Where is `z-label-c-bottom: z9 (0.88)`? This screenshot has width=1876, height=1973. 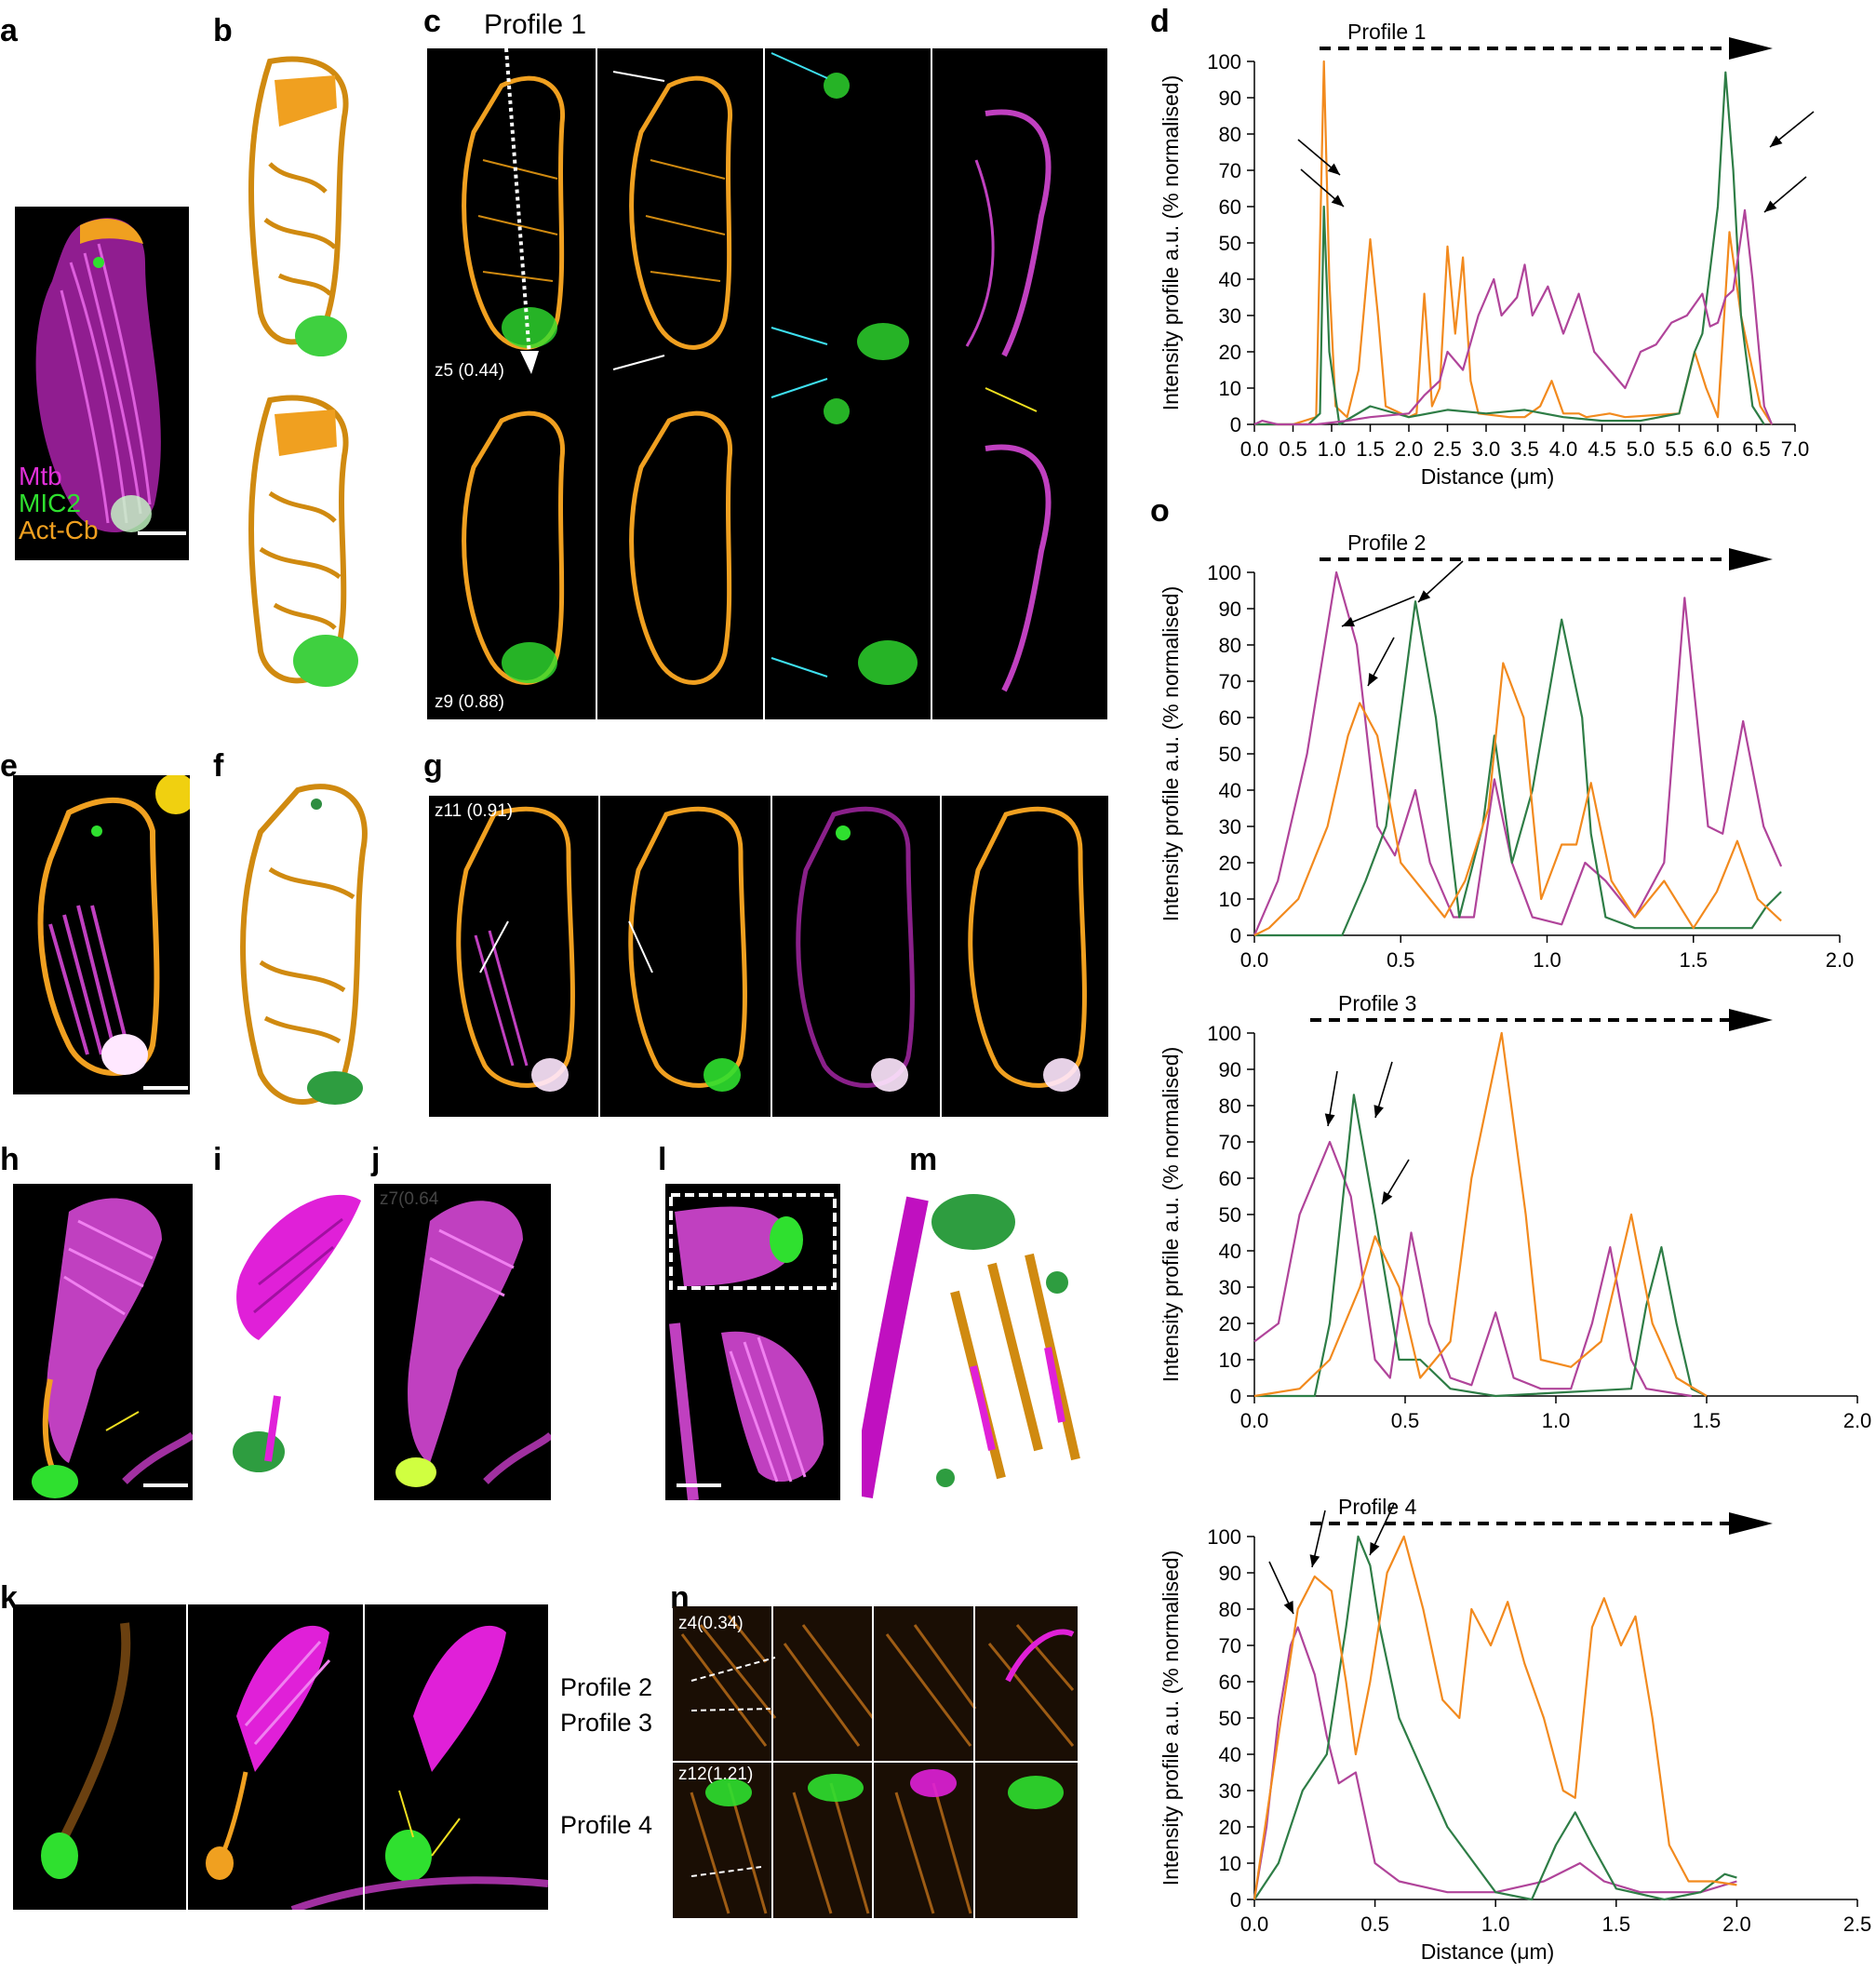 z-label-c-bottom: z9 (0.88) is located at coordinates (470, 702).